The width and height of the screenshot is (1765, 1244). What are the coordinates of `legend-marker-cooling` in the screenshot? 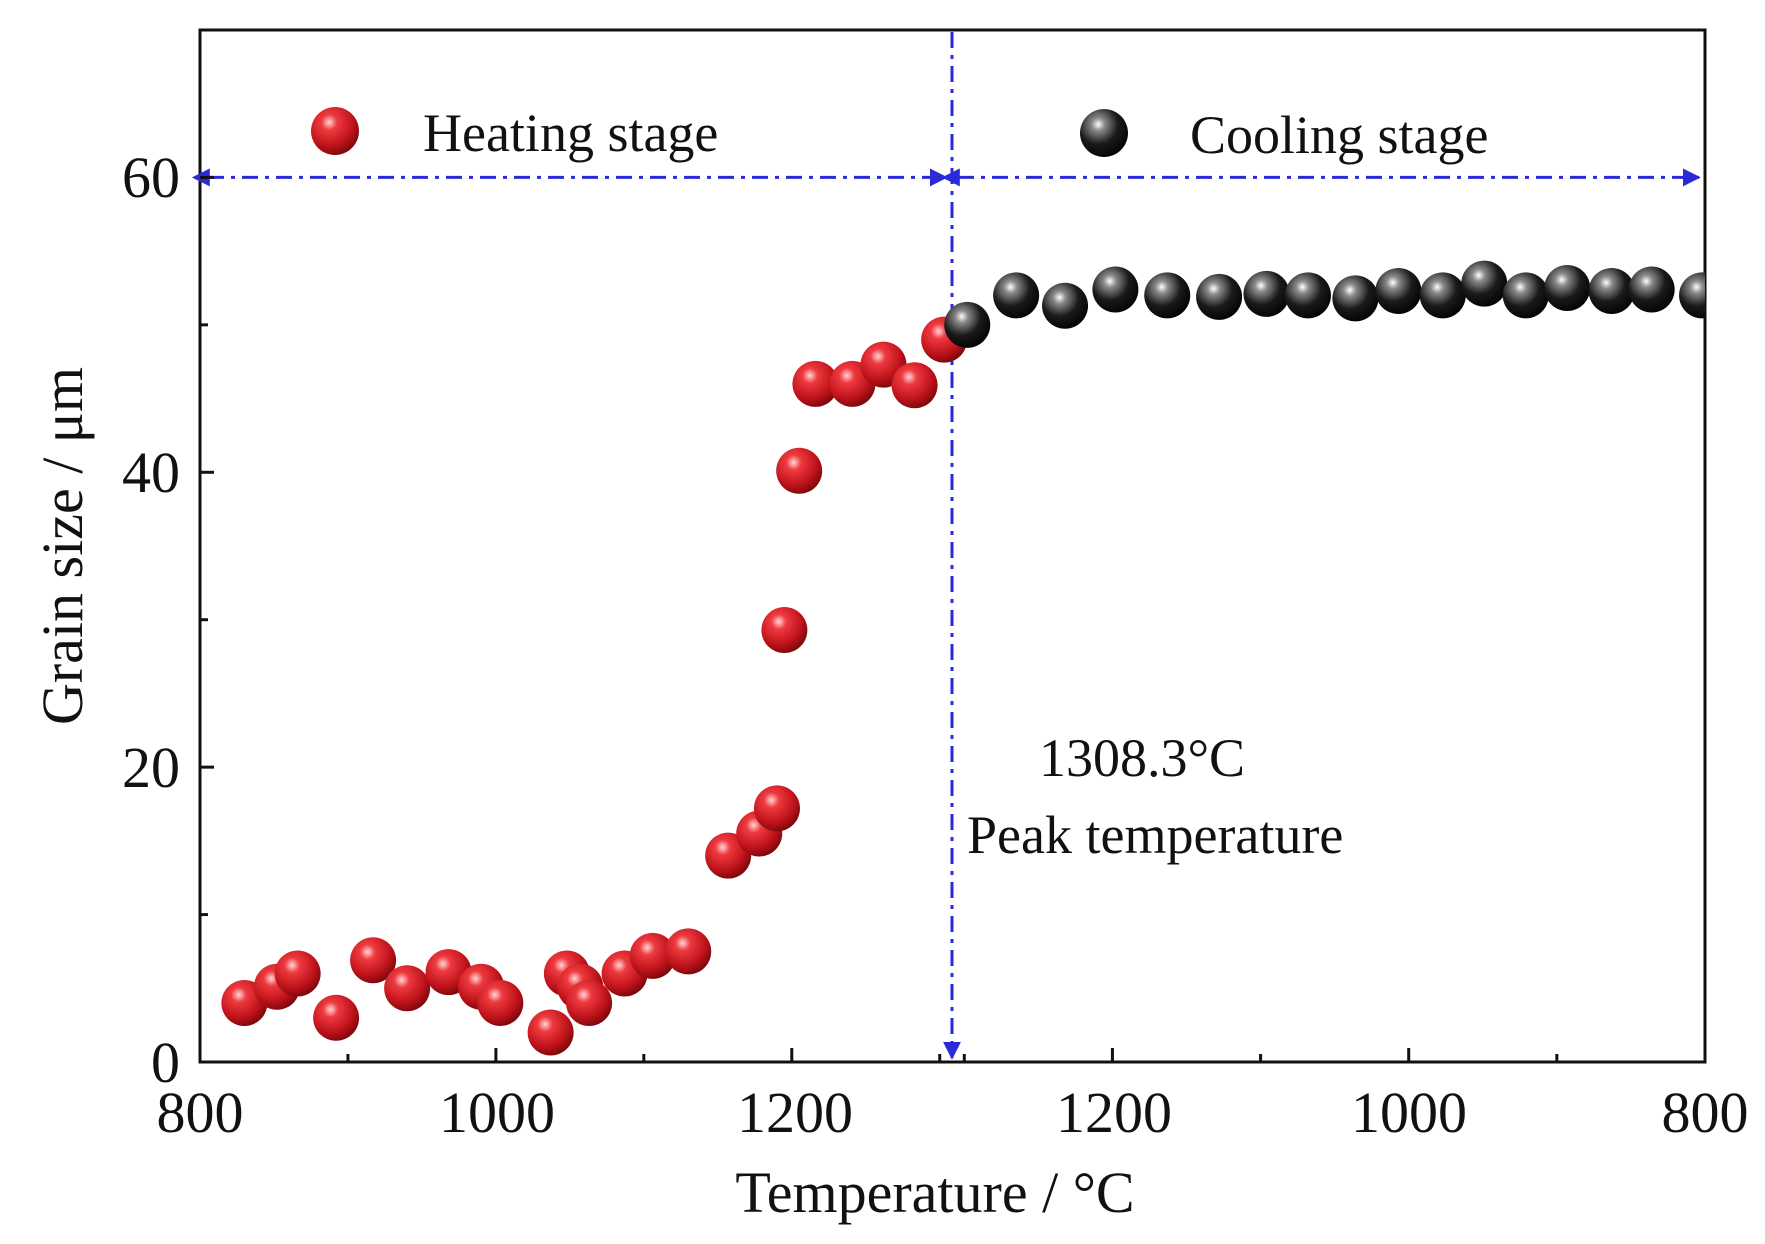 It's located at (1104, 133).